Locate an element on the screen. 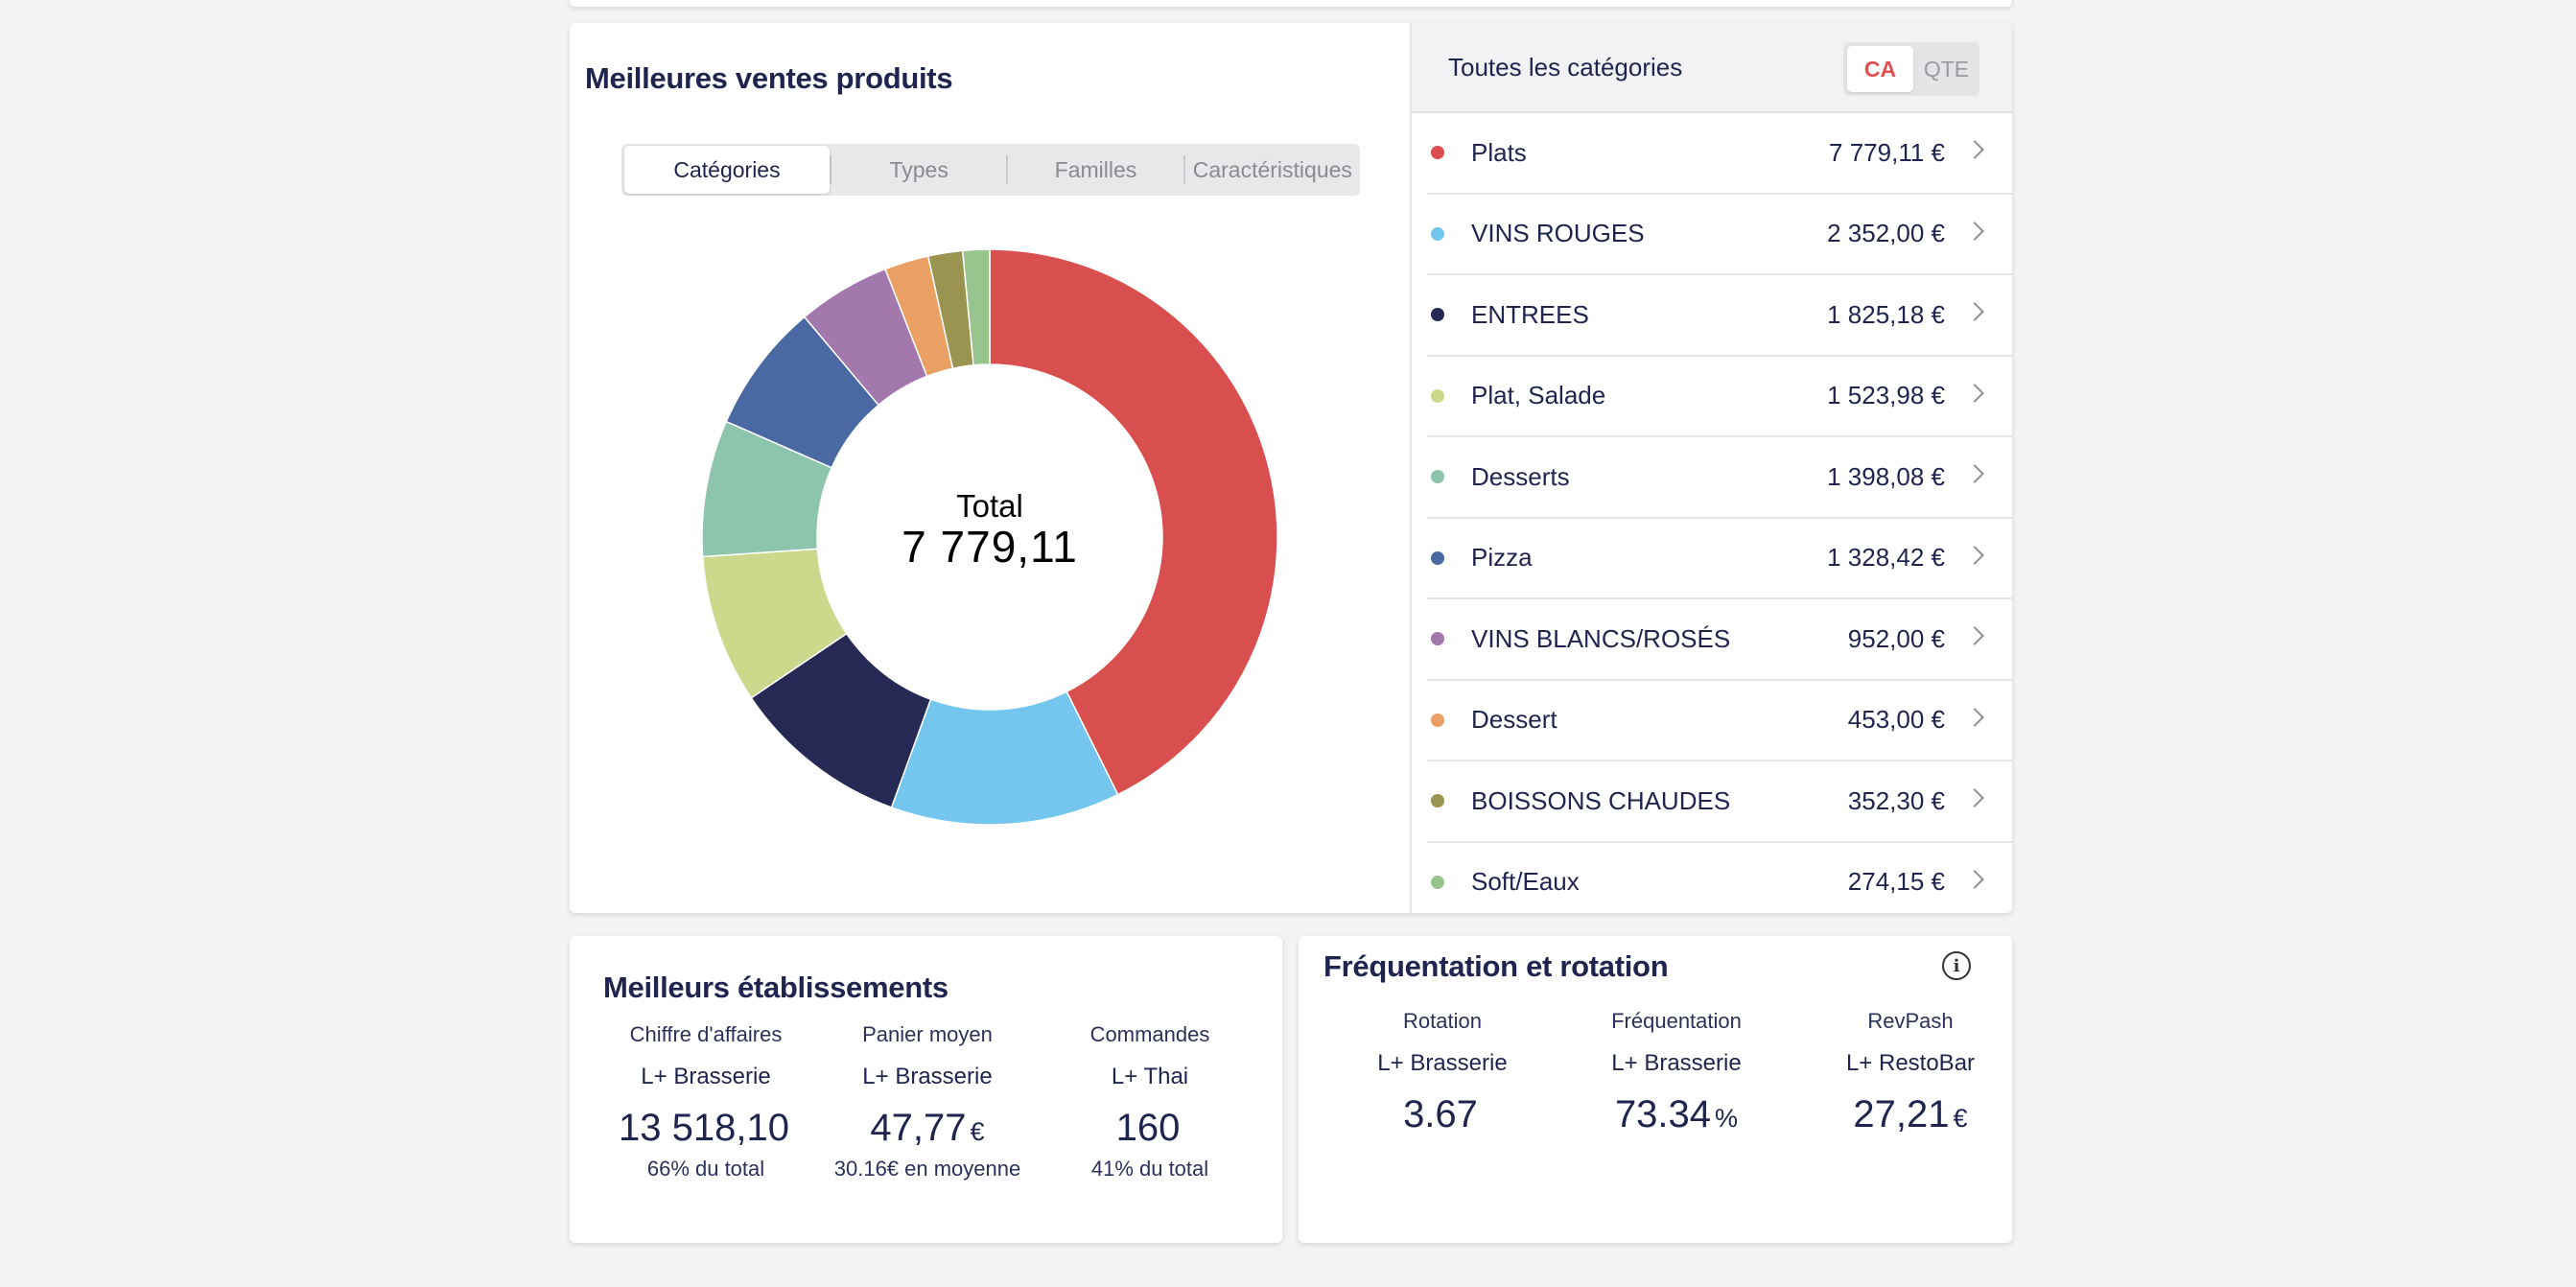 The width and height of the screenshot is (2576, 1287). metric-value-wrap: 3.67 is located at coordinates (1442, 1115).